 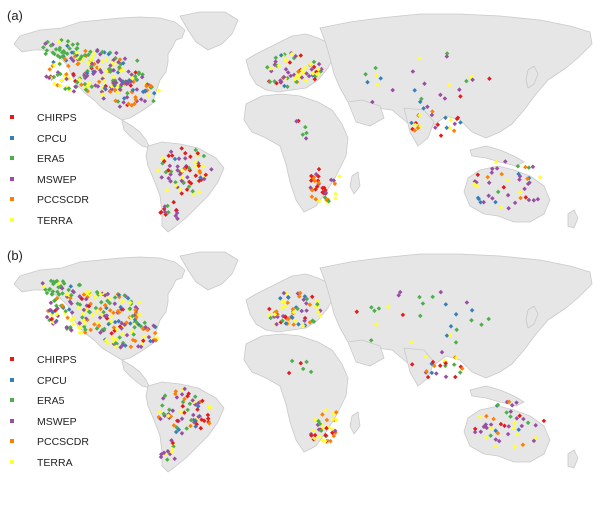 I want to click on landmass-new-zealand, so click(x=573, y=219).